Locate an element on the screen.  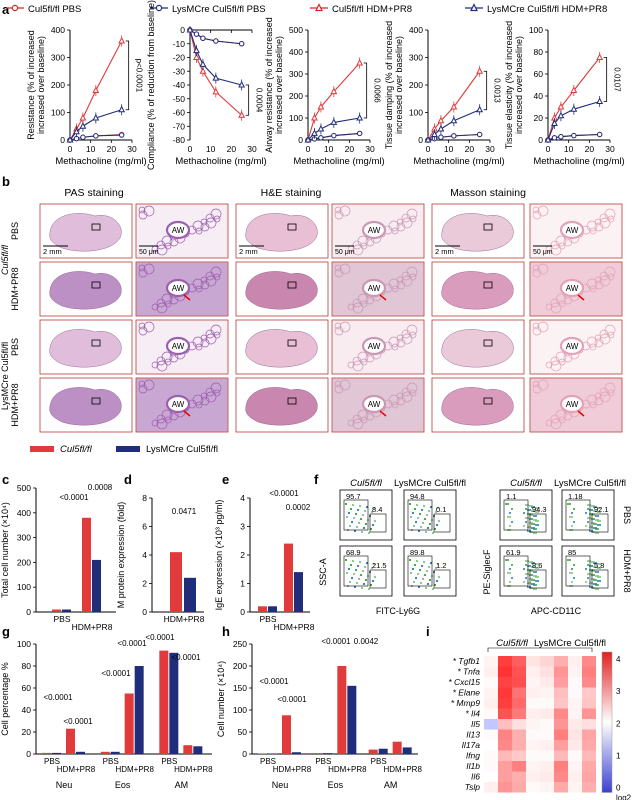
histology-image: AW is located at coordinates (182, 289).